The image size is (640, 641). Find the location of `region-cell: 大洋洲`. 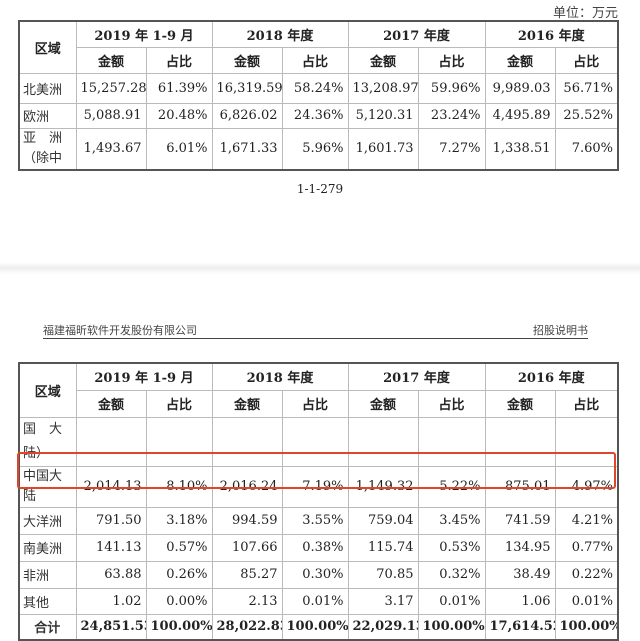

region-cell: 大洋洲 is located at coordinates (47, 520).